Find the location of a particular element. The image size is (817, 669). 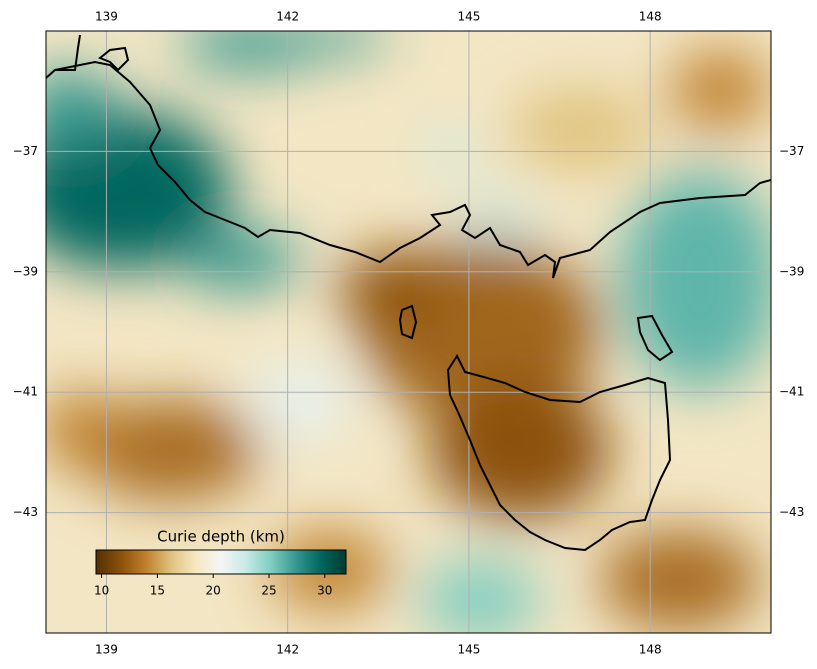

colorbar-tick-label: 20 is located at coordinates (213, 591).